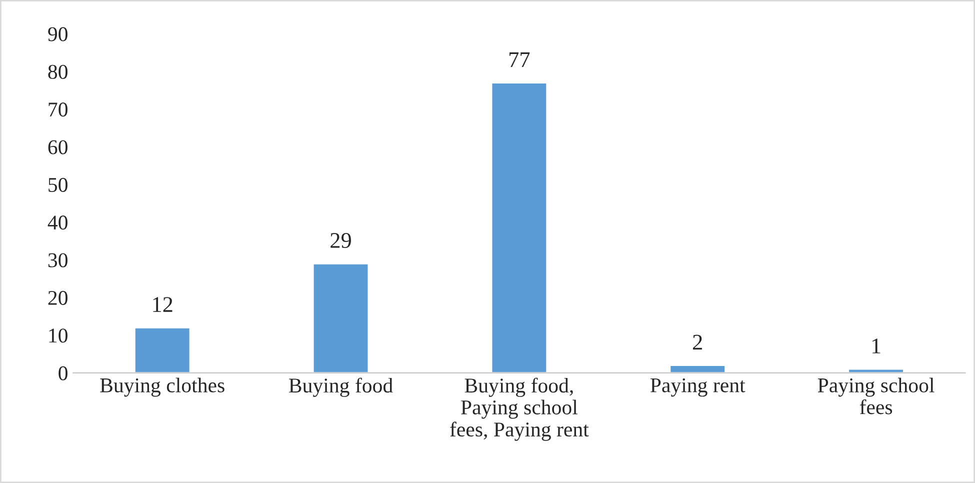  I want to click on y-tick-label: 40, so click(58, 223).